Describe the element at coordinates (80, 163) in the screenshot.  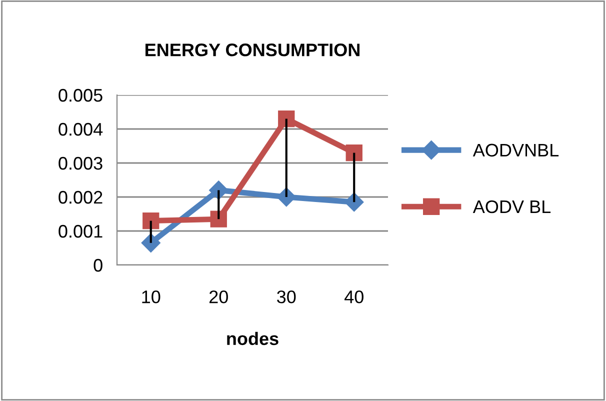
I see `y-tick-label: 0.003` at that location.